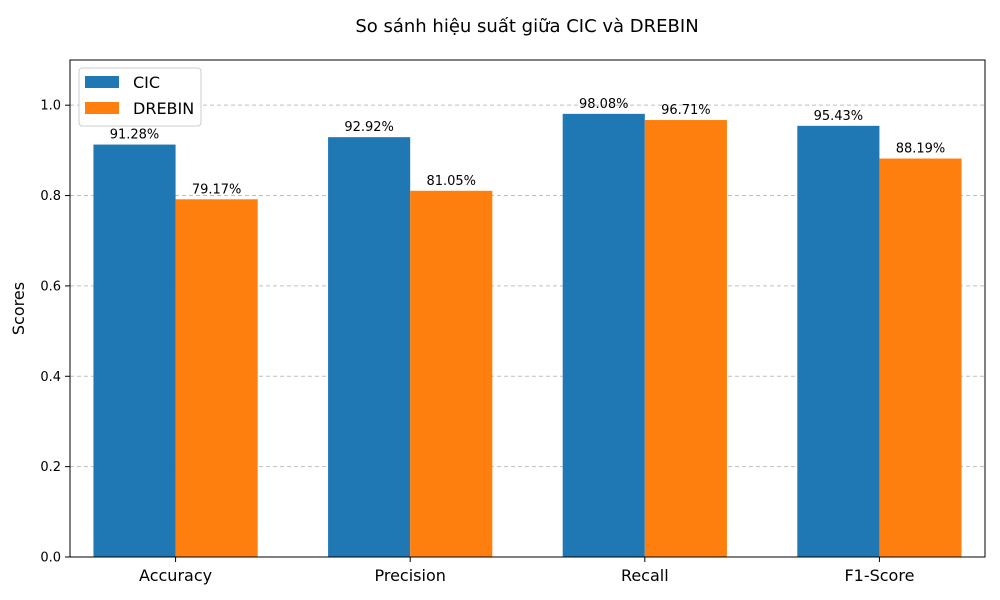  What do you see at coordinates (604, 104) in the screenshot?
I see `data-label: 98.08%` at bounding box center [604, 104].